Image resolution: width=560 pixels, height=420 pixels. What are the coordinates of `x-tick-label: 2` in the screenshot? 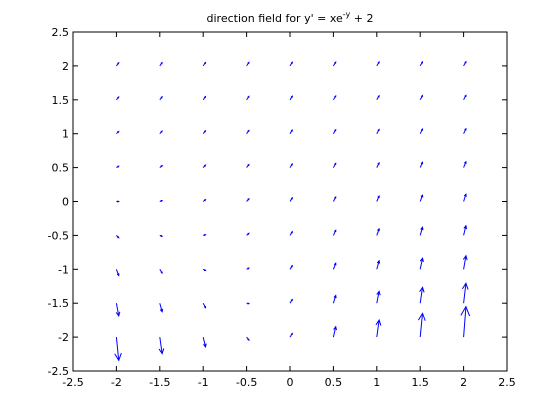 It's located at (463, 382).